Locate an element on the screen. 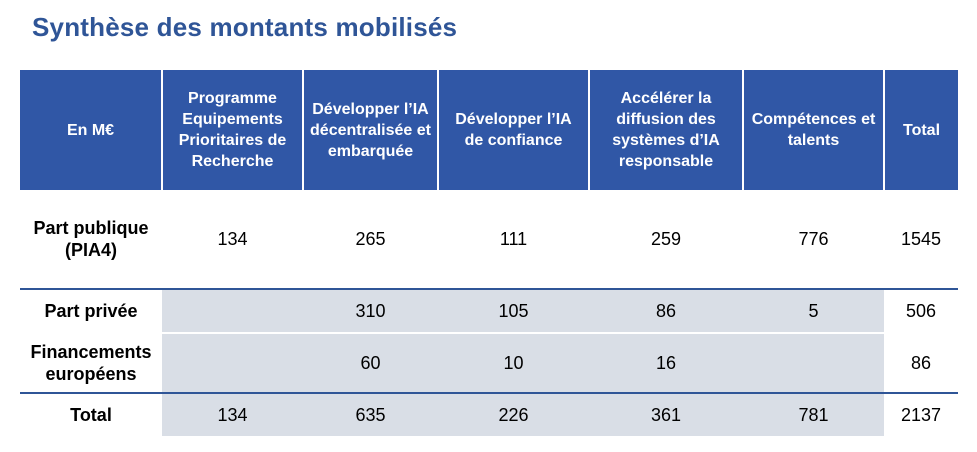 The width and height of the screenshot is (977, 452). table-cell: 361 is located at coordinates (666, 414).